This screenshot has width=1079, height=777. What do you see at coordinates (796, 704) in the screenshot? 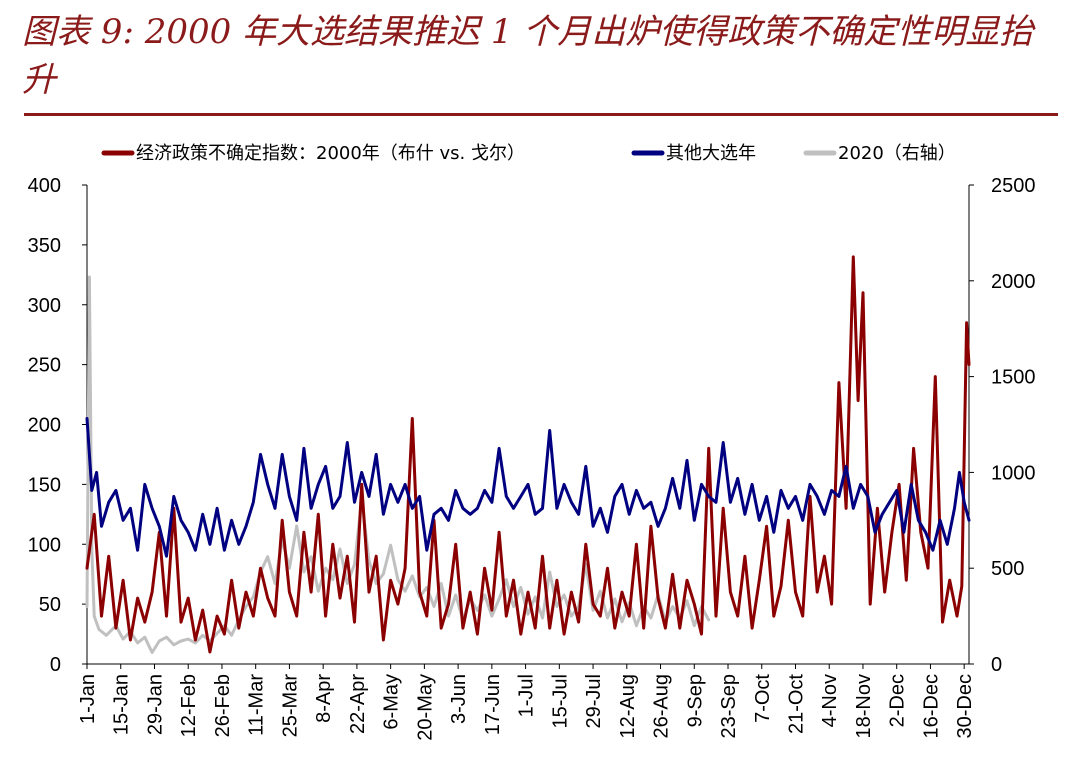
I see `x-tick-label: 21-Oct` at bounding box center [796, 704].